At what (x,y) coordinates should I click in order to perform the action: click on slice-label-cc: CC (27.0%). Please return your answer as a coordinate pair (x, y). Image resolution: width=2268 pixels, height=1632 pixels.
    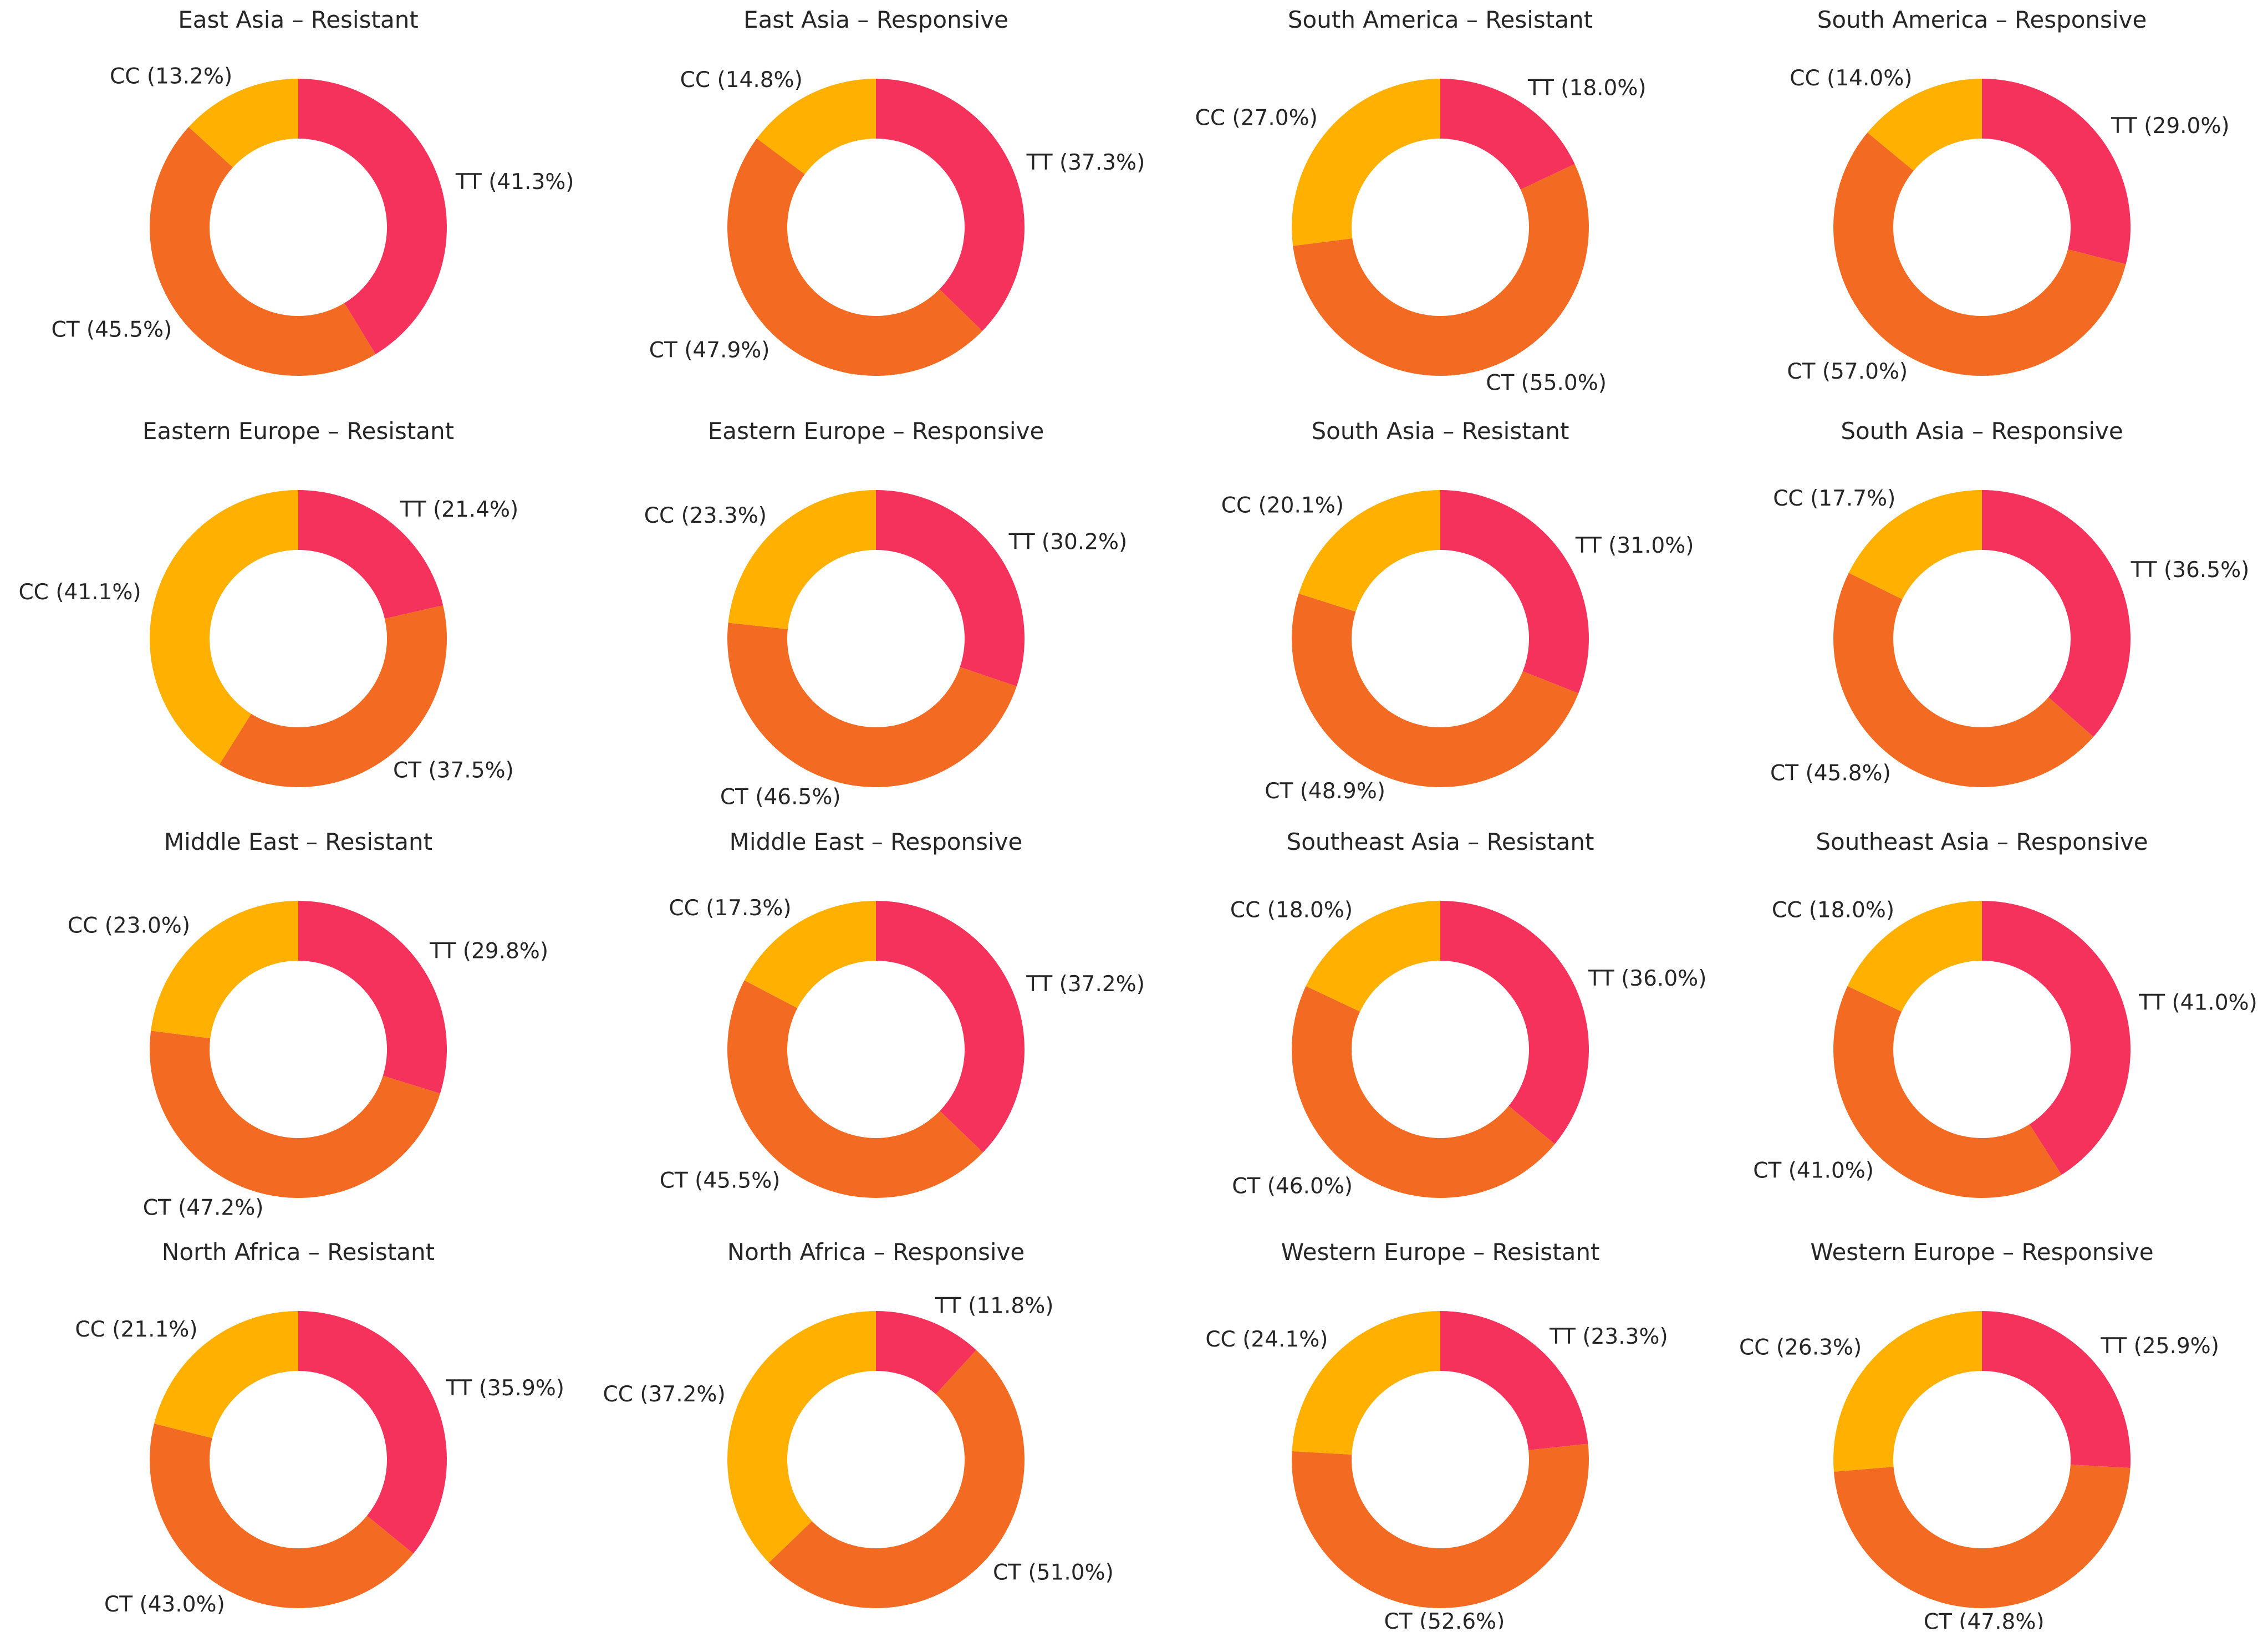
    Looking at the image, I should click on (1257, 119).